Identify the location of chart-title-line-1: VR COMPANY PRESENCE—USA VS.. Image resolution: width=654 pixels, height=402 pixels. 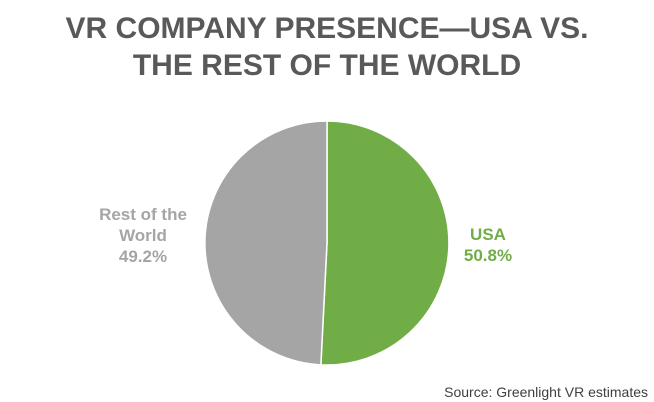
(327, 28).